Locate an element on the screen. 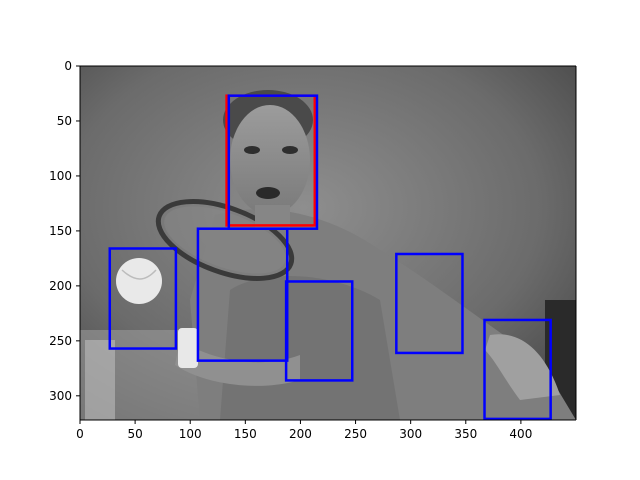 This screenshot has width=640, height=480. x-tick-label: 0 is located at coordinates (80, 434).